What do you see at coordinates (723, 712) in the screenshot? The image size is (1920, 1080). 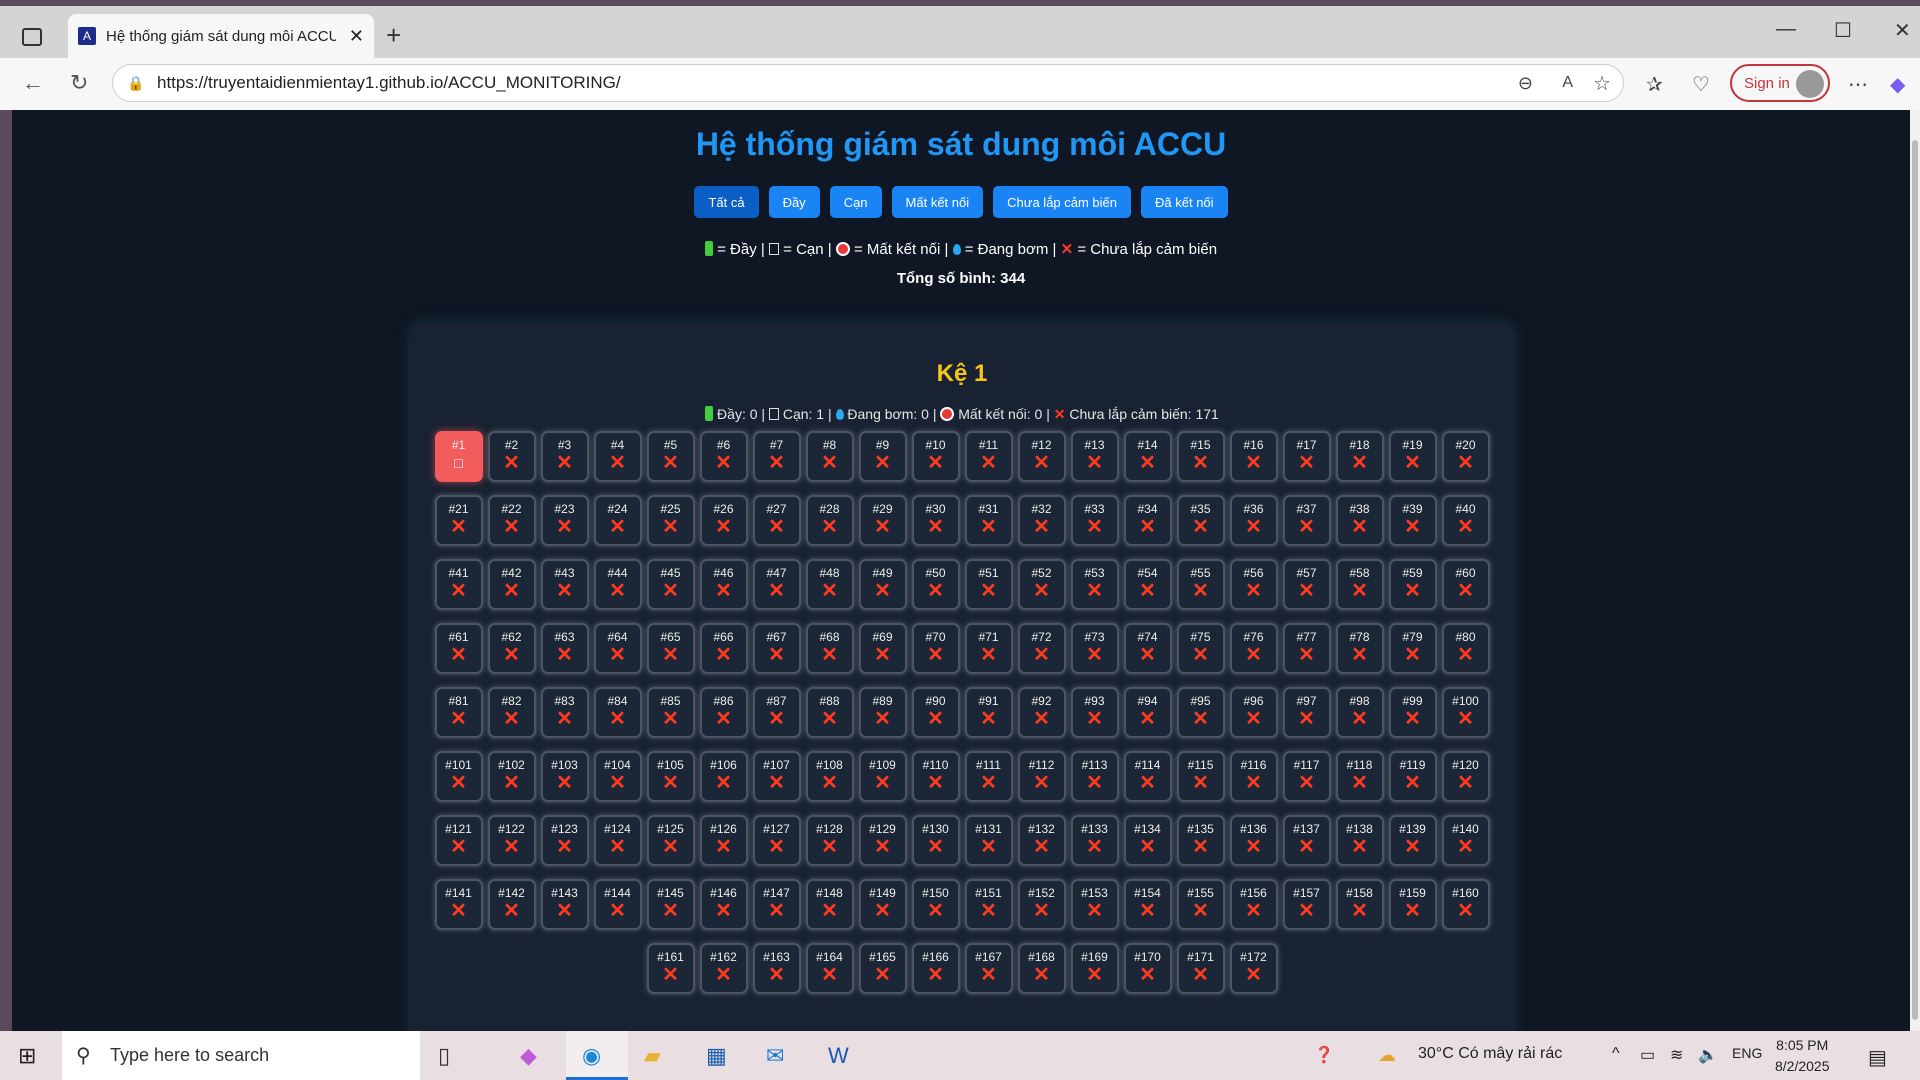 I see `battery-cell: #86 ✕` at bounding box center [723, 712].